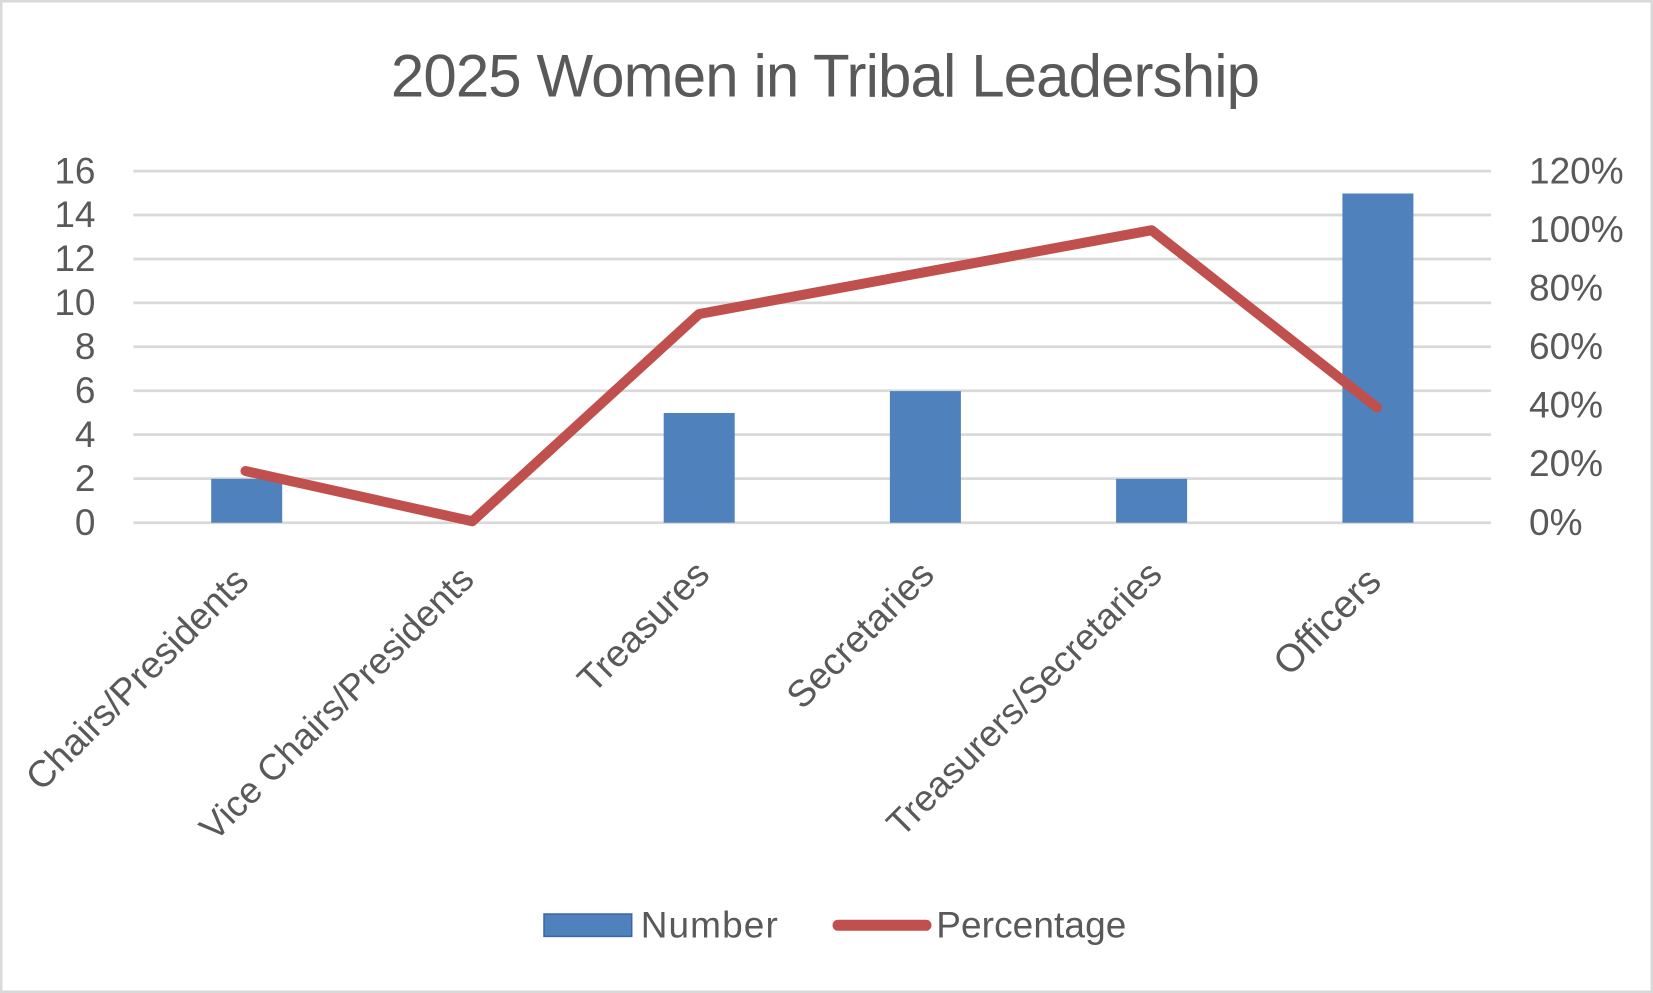 The height and width of the screenshot is (993, 1653). I want to click on svg-text: 40%, so click(1566, 405).